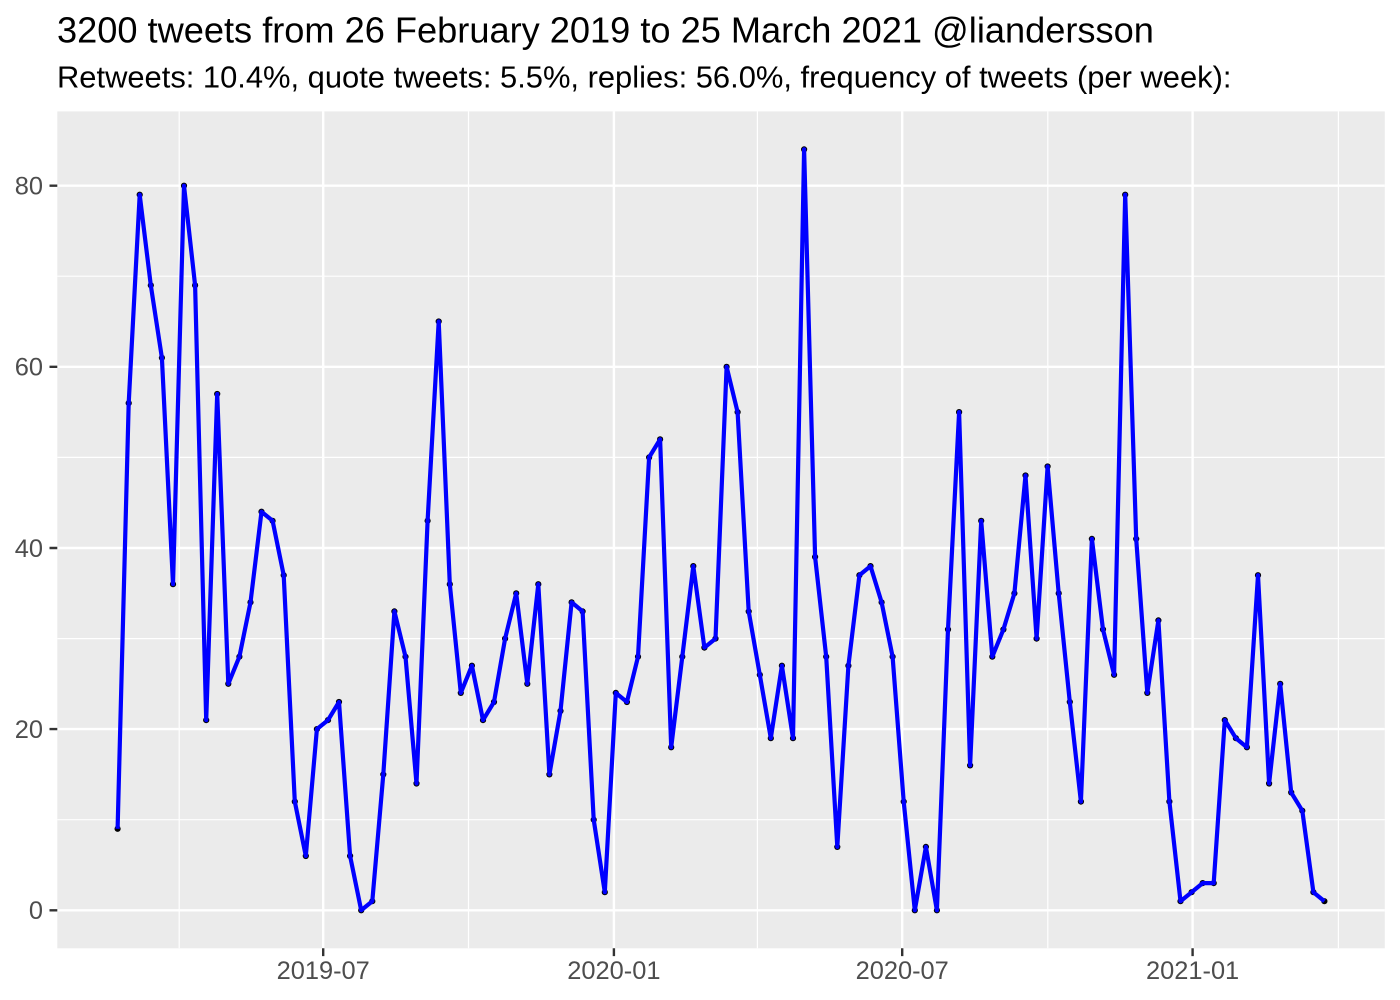  I want to click on svg-text: 40, so click(29, 549).